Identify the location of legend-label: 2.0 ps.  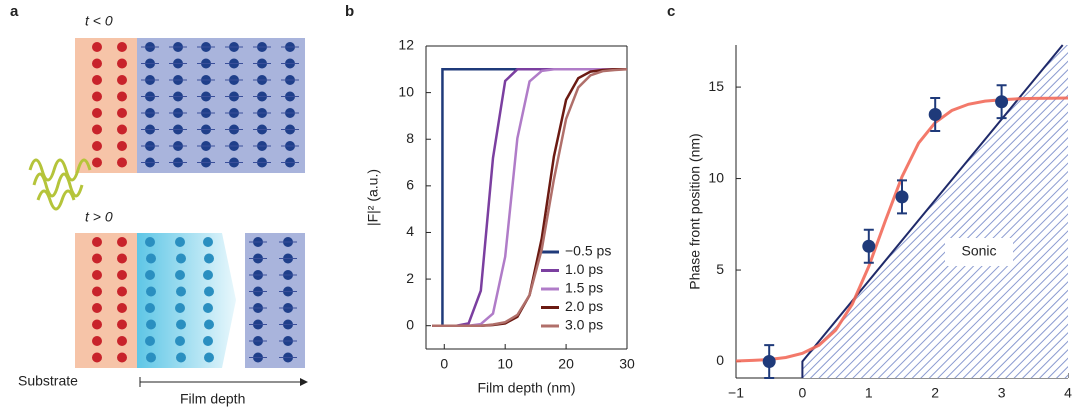
(584, 306).